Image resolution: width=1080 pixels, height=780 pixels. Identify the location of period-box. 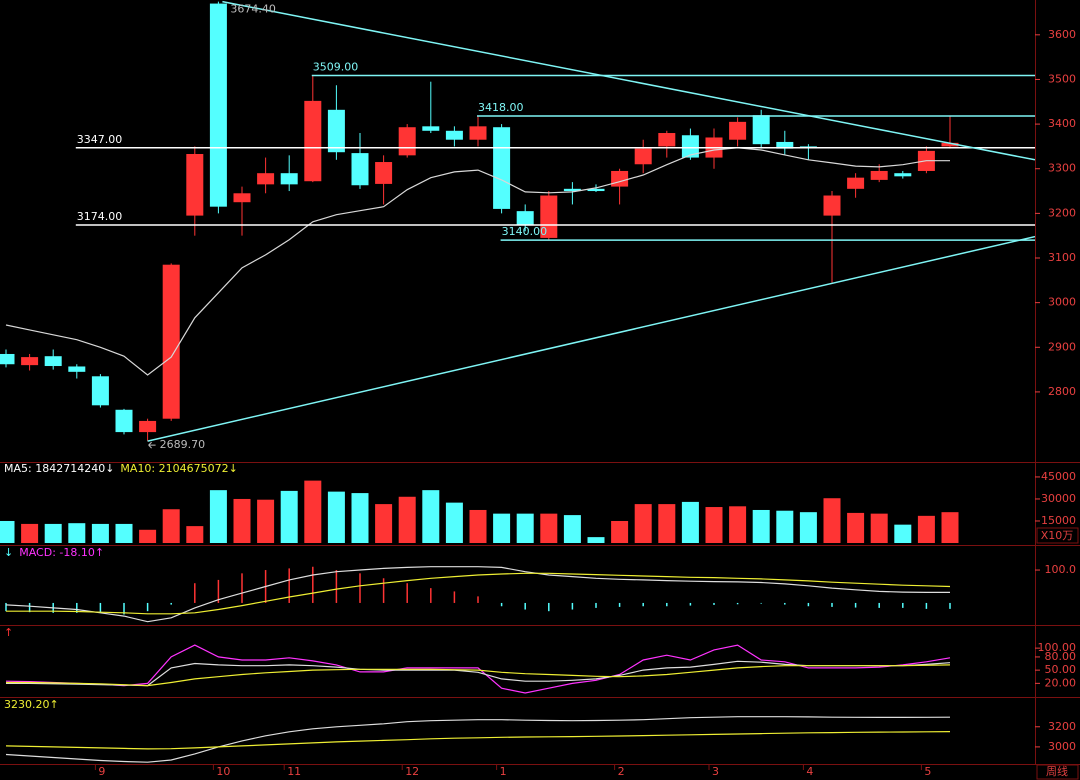
(1057, 772).